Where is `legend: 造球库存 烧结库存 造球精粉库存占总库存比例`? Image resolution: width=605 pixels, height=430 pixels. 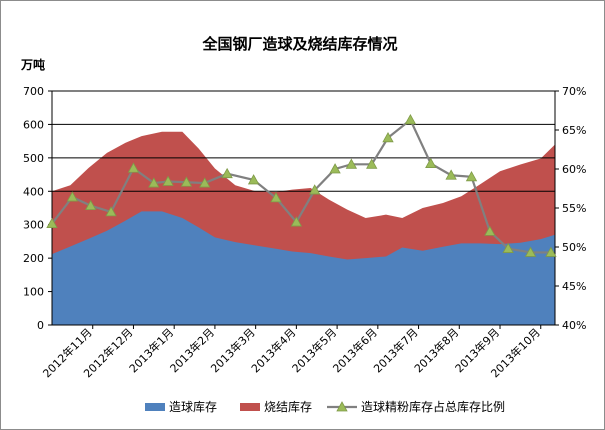 legend: 造球库存 烧结库存 造球精粉库存占总库存比例 is located at coordinates (325, 406).